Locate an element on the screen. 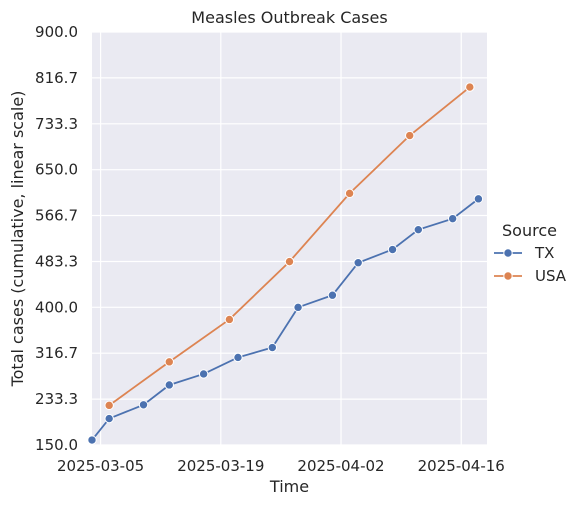  legend-items: TX USA is located at coordinates (530, 264).